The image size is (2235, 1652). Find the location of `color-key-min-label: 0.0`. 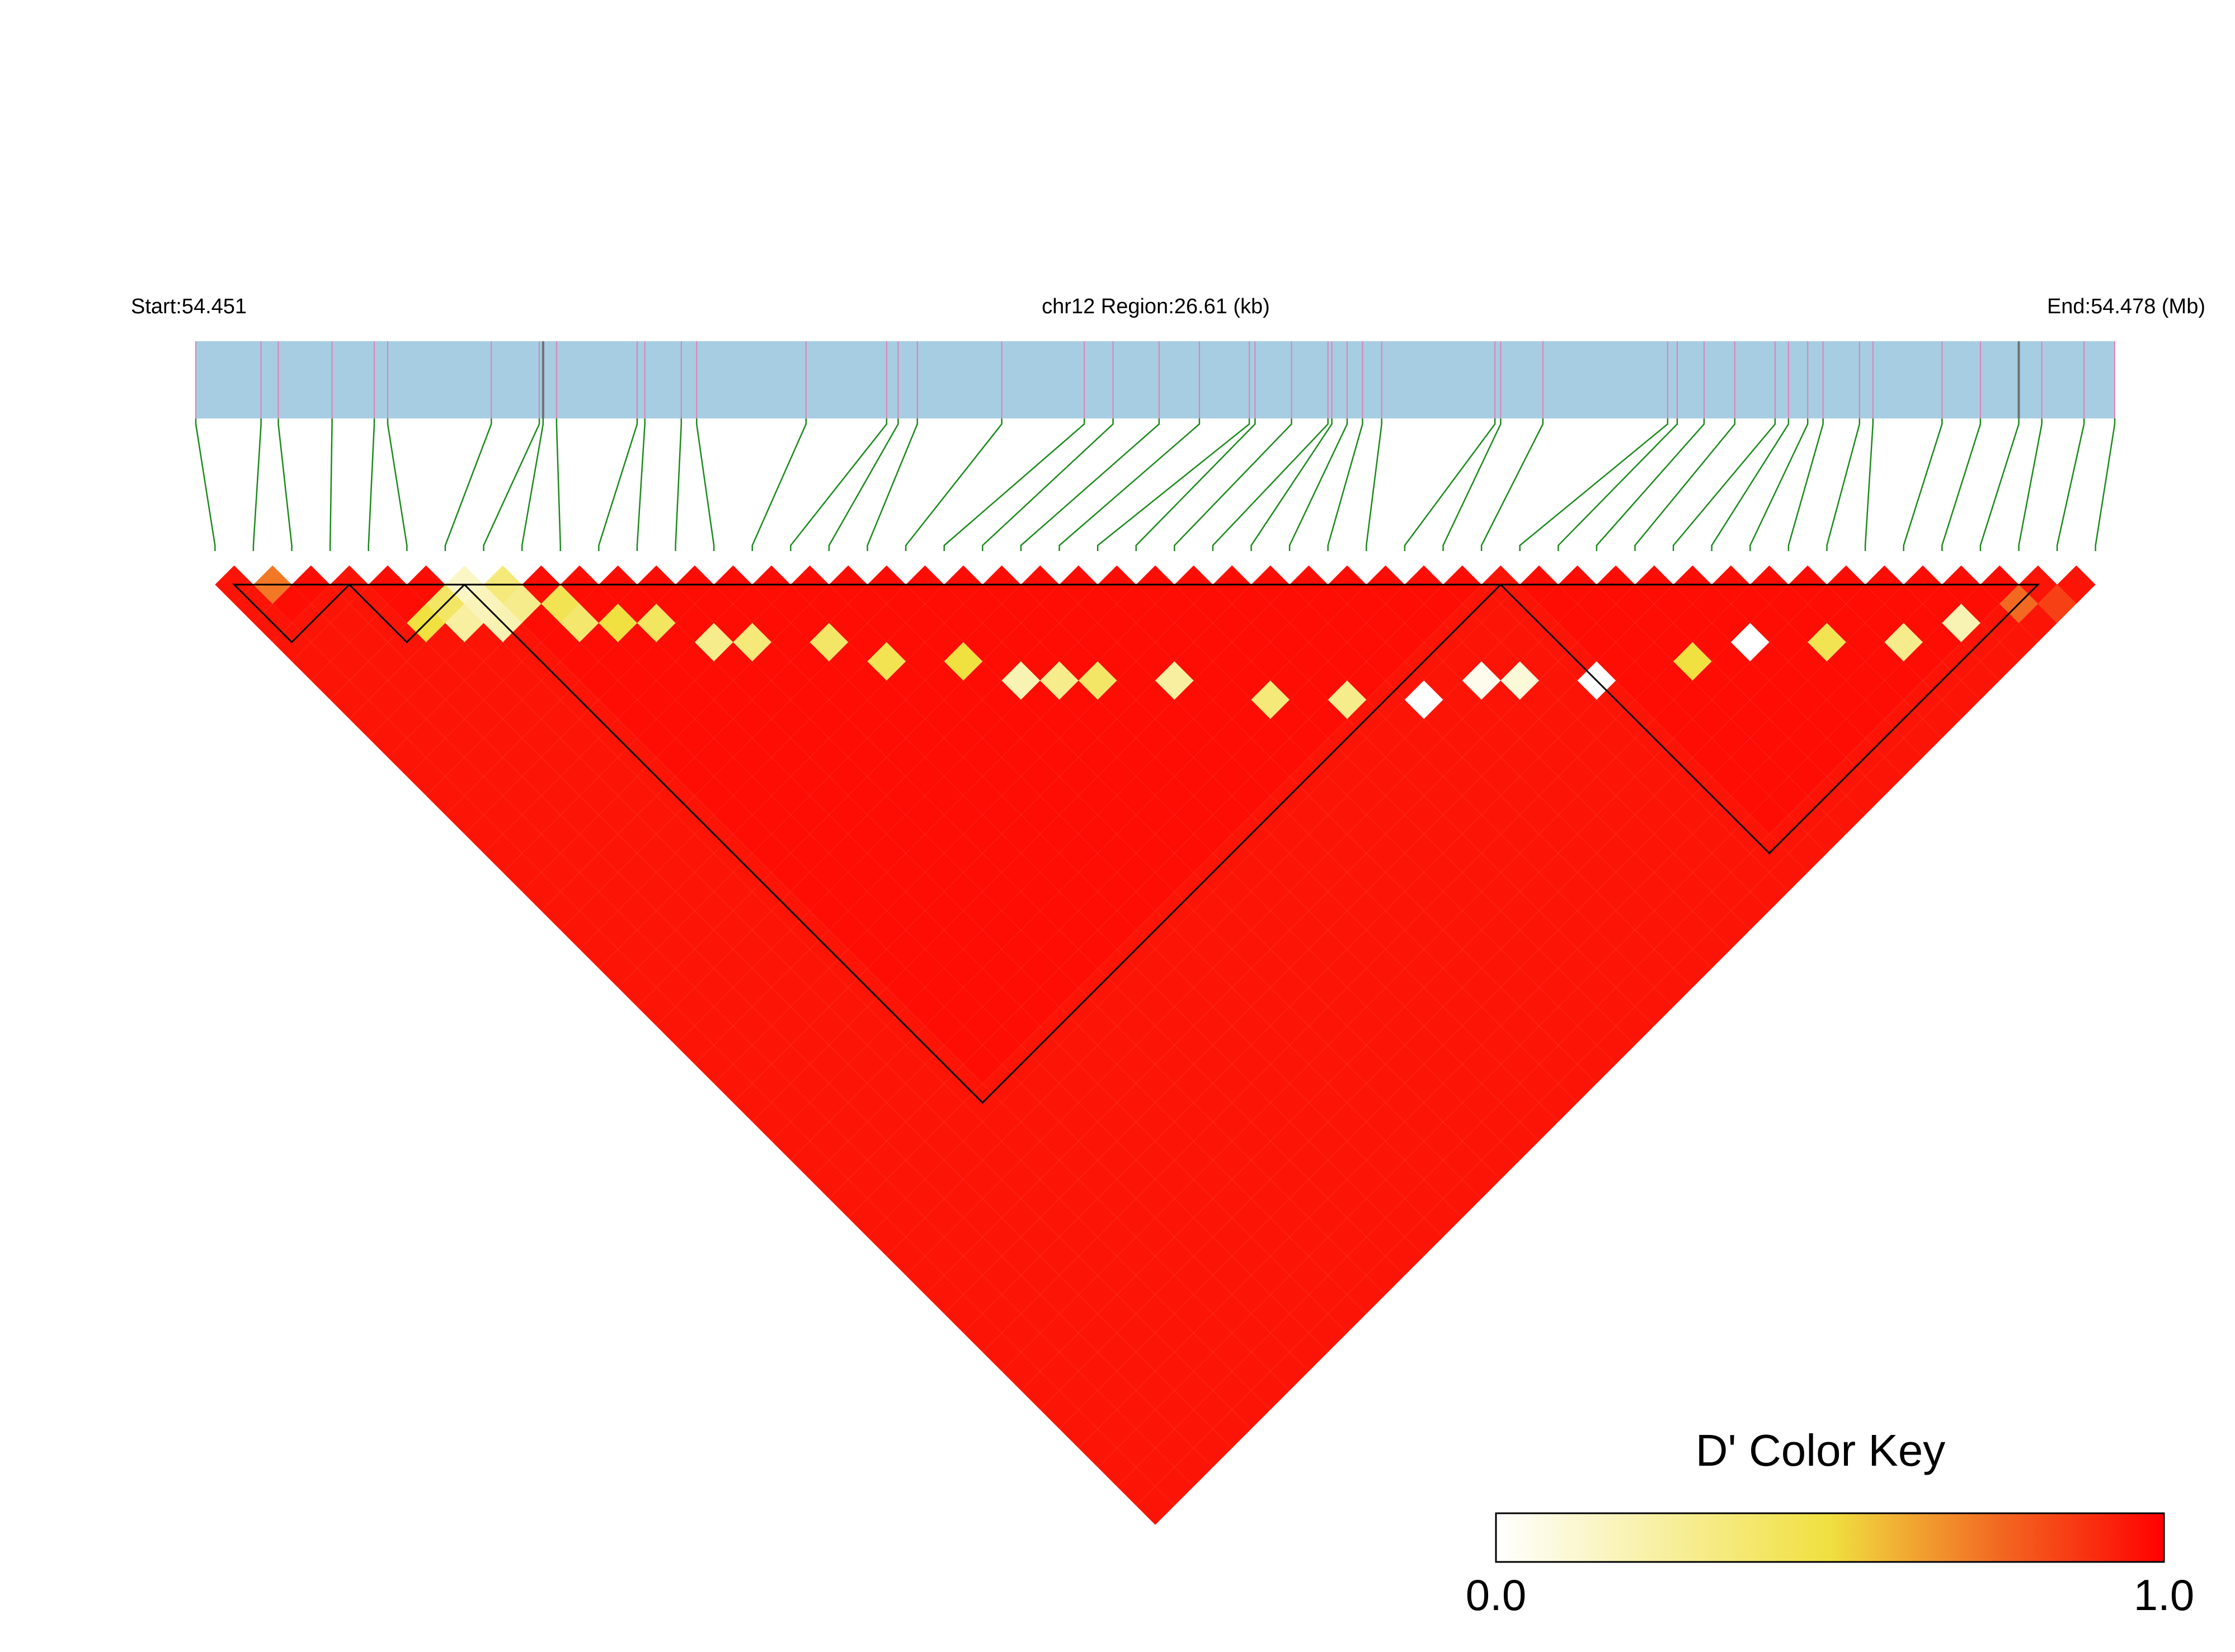

color-key-min-label: 0.0 is located at coordinates (1496, 1595).